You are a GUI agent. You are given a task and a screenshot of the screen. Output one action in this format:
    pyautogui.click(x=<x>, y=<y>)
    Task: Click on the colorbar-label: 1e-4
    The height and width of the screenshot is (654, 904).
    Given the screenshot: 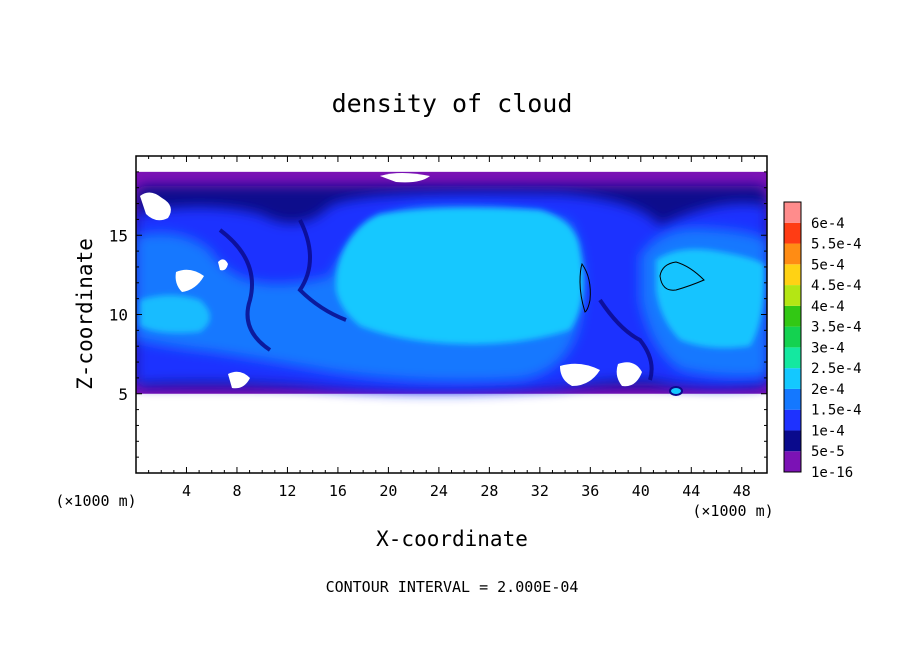 What is the action you would take?
    pyautogui.click(x=828, y=431)
    